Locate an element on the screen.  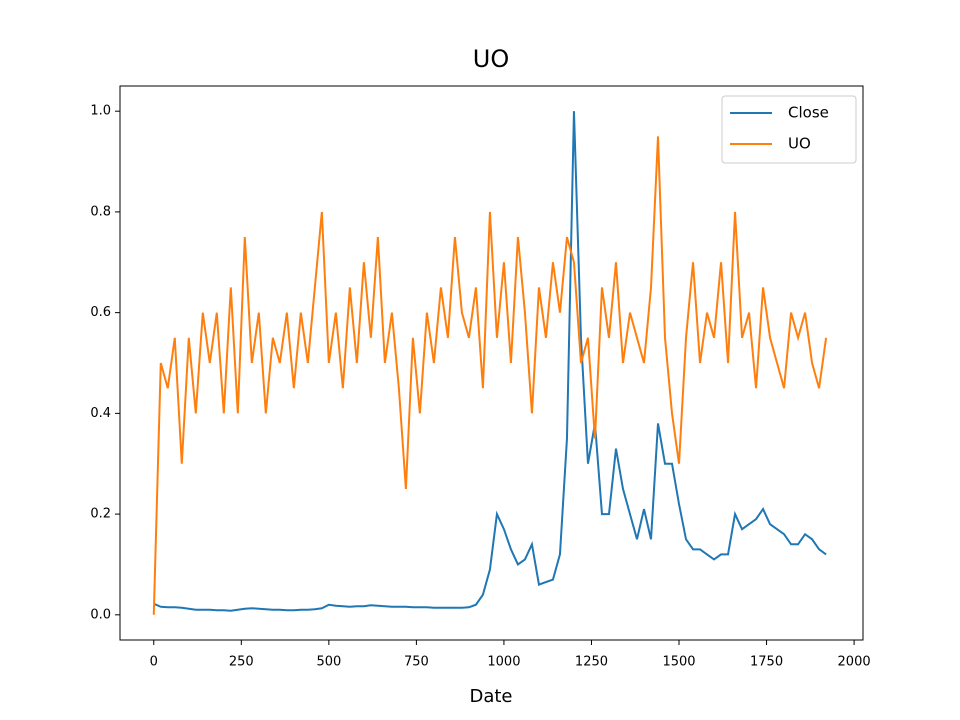
x-tick-label: 0 is located at coordinates (154, 662).